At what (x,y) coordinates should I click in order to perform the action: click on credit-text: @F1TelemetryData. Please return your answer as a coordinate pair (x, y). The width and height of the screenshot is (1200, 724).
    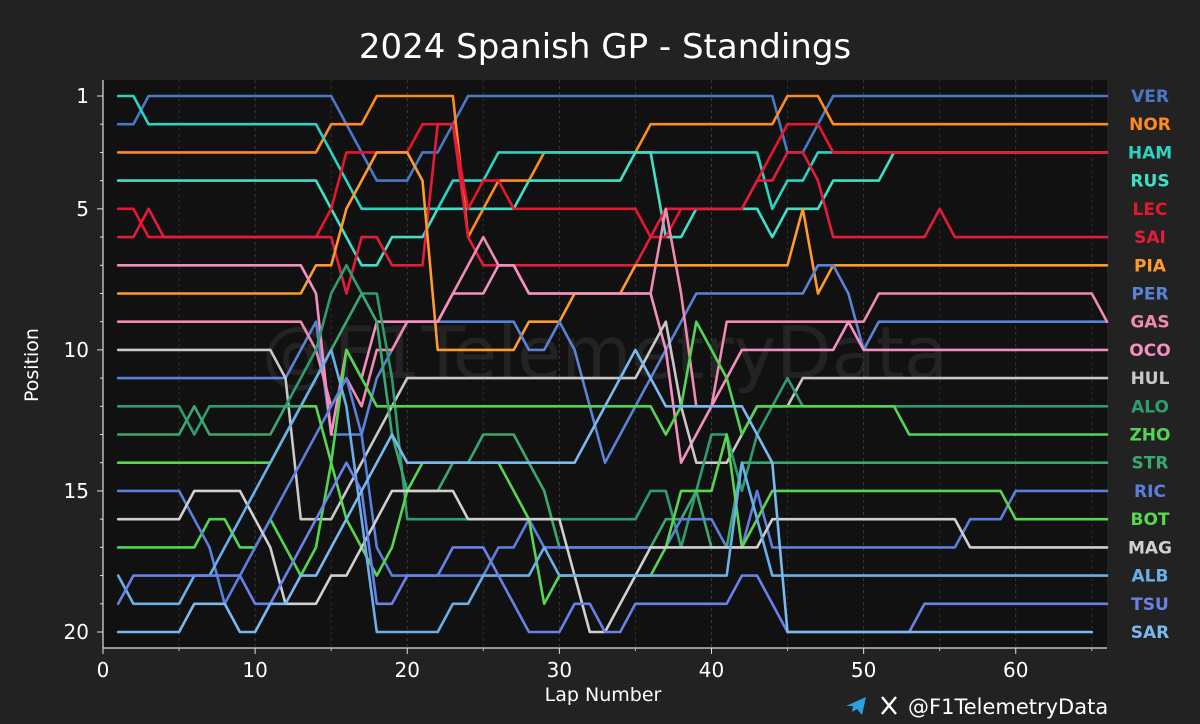
    Looking at the image, I should click on (1008, 707).